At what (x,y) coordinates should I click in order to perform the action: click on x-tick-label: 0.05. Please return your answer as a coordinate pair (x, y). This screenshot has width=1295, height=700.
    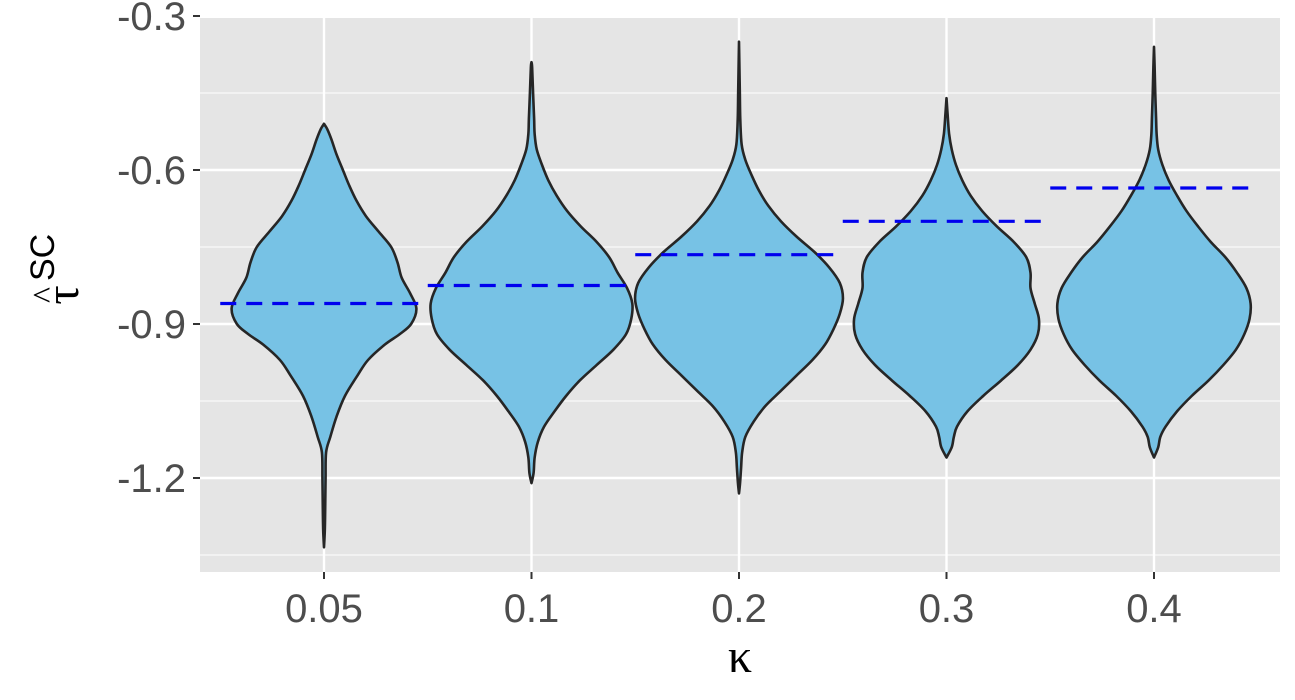
    Looking at the image, I should click on (324, 609).